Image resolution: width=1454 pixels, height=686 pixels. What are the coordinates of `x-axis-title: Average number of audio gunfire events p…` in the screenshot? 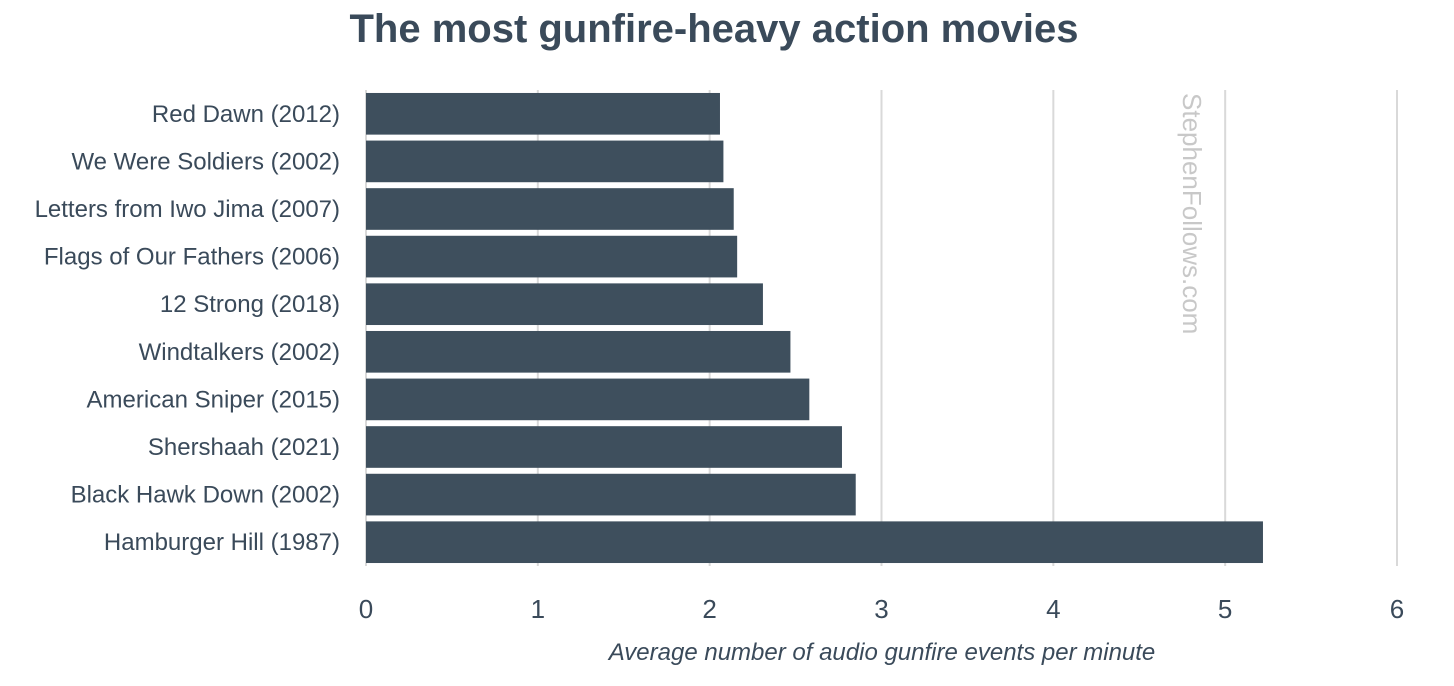 It's located at (881, 652).